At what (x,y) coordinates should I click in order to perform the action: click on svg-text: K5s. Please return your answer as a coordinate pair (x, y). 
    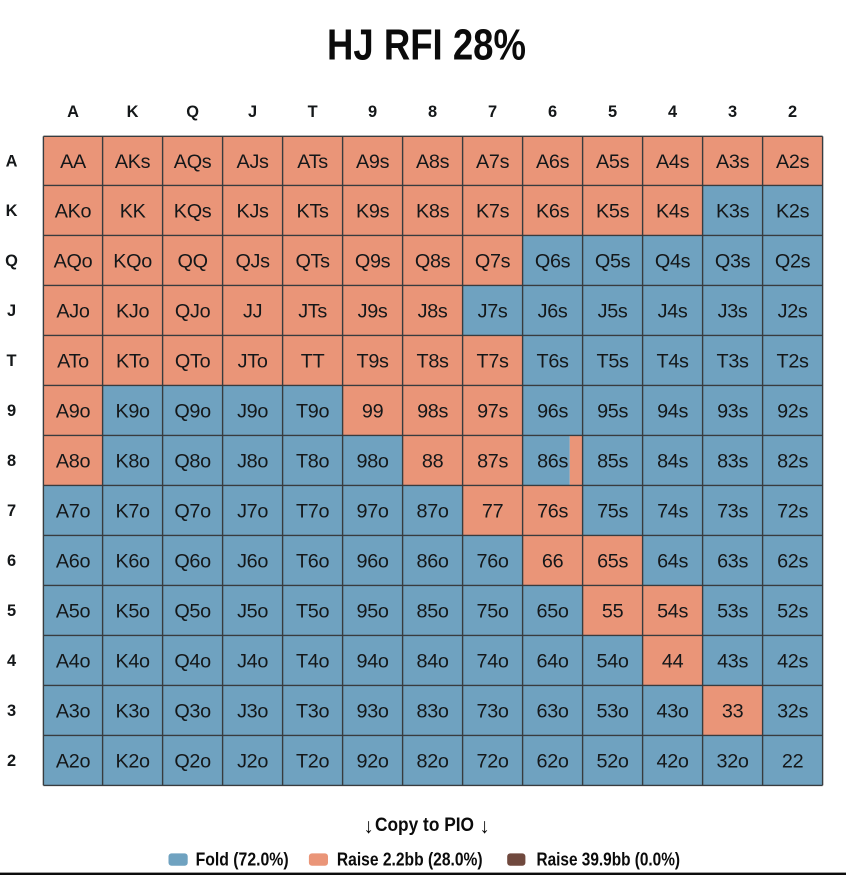
    Looking at the image, I should click on (613, 211).